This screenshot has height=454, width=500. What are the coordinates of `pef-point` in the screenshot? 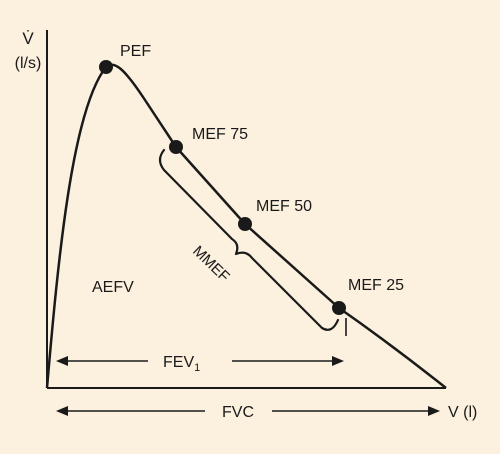 It's located at (106, 67).